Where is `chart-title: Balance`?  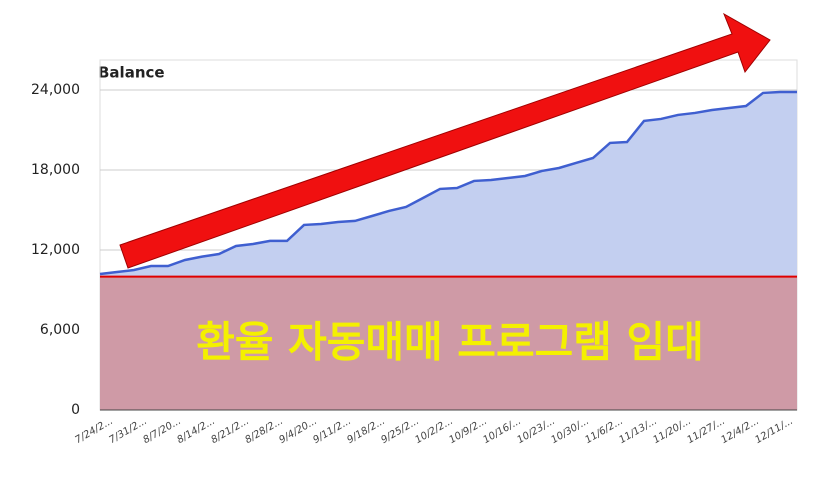
chart-title: Balance is located at coordinates (131, 73).